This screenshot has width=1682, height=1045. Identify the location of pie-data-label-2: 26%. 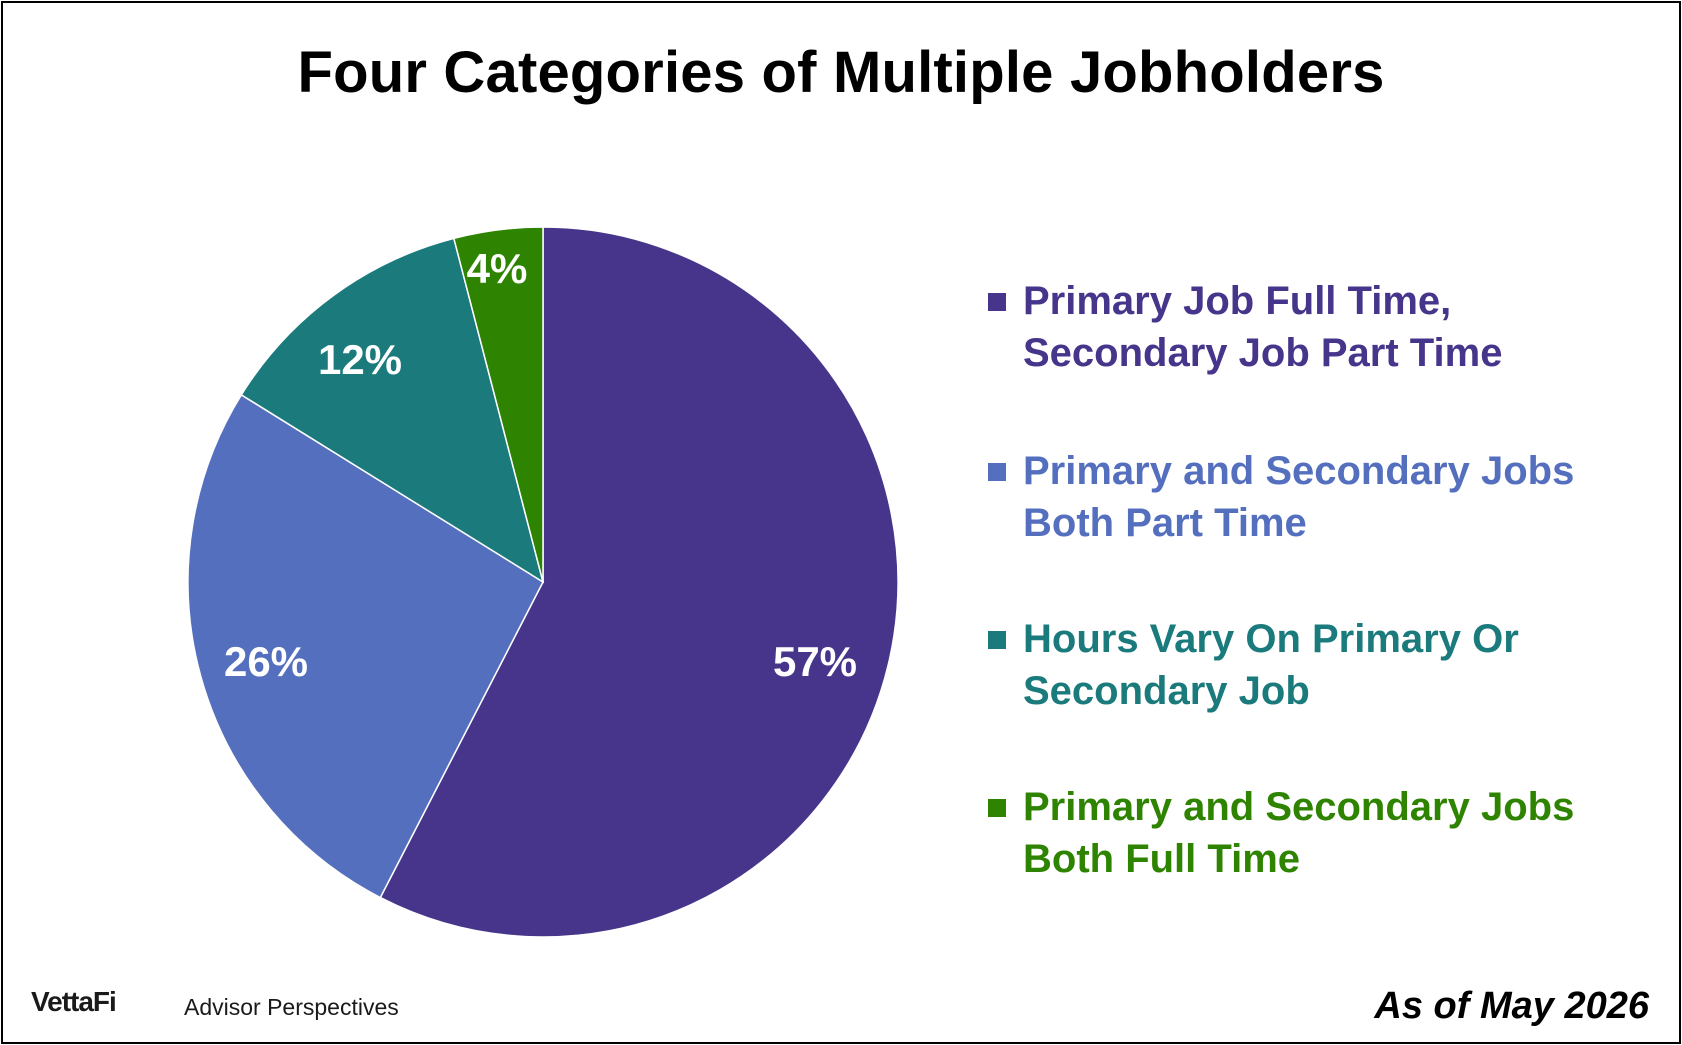
(266, 661).